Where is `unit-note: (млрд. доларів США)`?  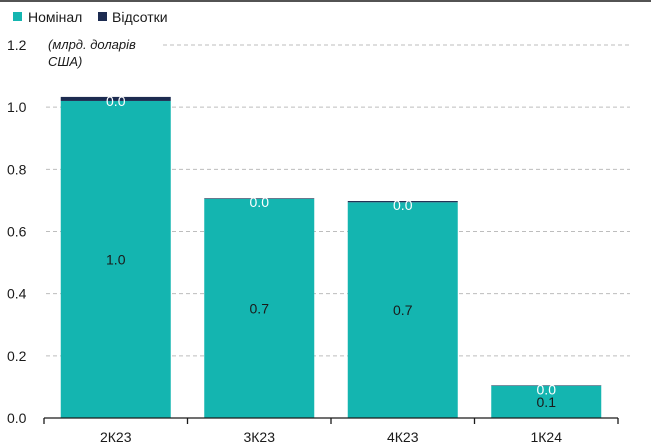
unit-note: (млрд. доларів США) is located at coordinates (92, 53).